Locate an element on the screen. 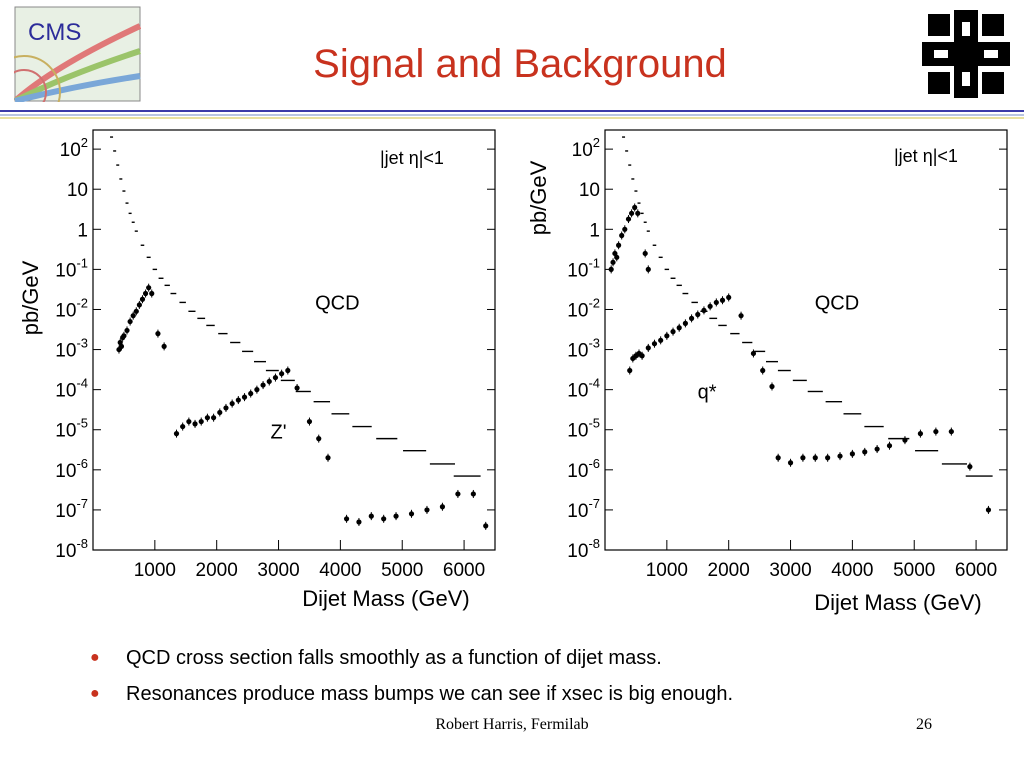 The height and width of the screenshot is (768, 1024). chart-annotation: q* is located at coordinates (707, 393).